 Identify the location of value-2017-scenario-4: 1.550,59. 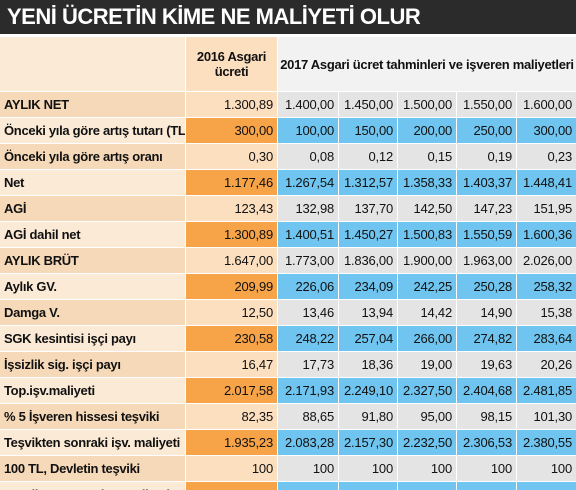
(486, 234).